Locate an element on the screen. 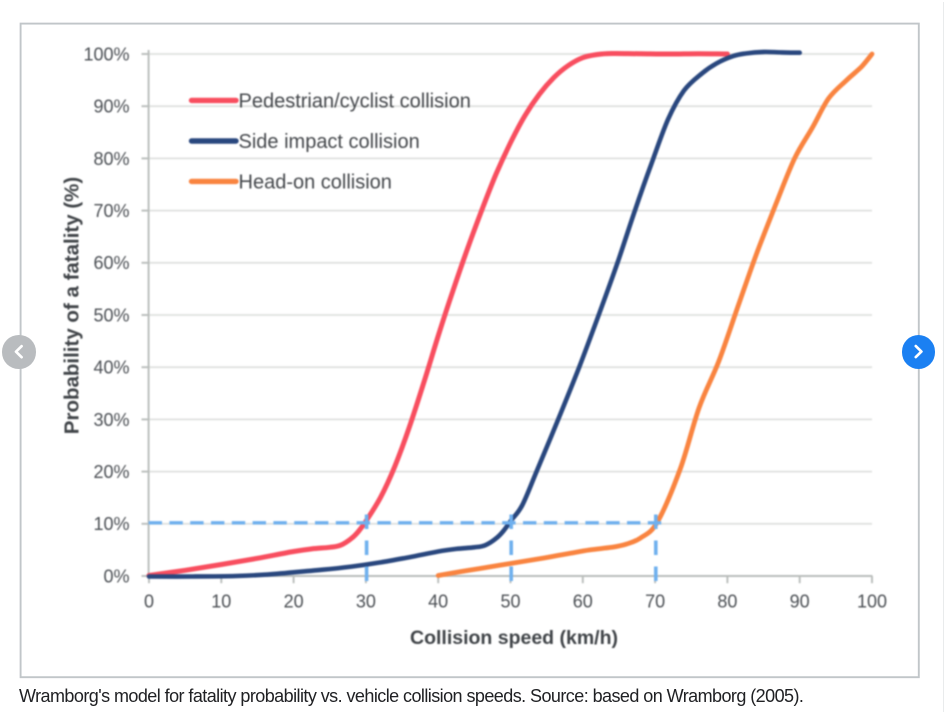  svg-text: 90 is located at coordinates (800, 602).